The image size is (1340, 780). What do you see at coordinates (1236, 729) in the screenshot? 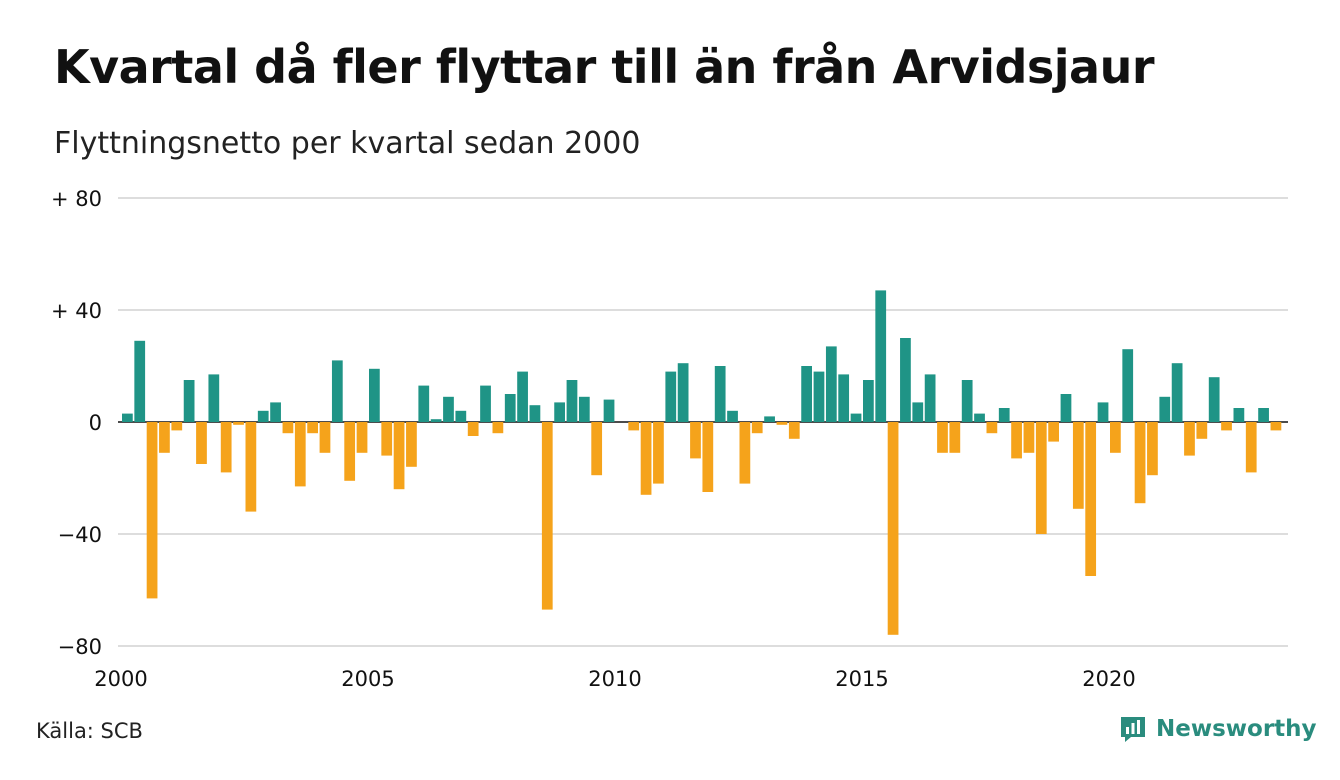
I see `brand-name: Newsworthy` at bounding box center [1236, 729].